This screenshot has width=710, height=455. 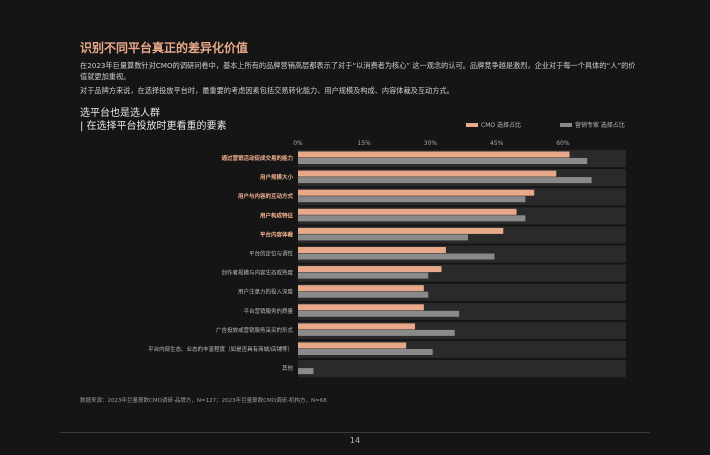 I want to click on category-label: 平台内部生态、业态的丰富程度（如是否具有商城/店铺等）, so click(x=220, y=349).